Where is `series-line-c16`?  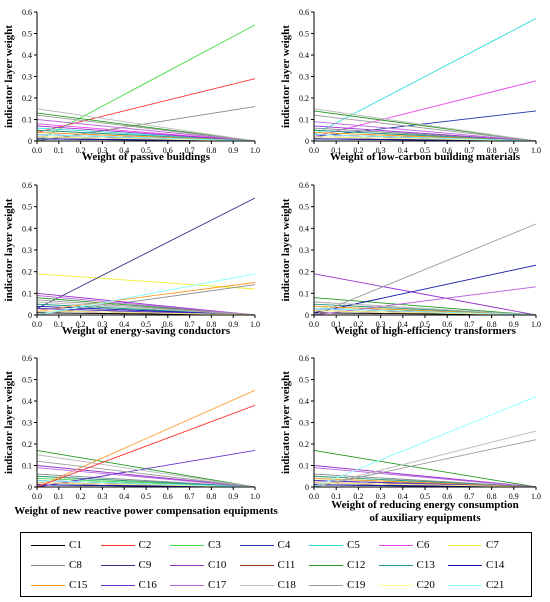
series-line-c16 is located at coordinates (146, 469).